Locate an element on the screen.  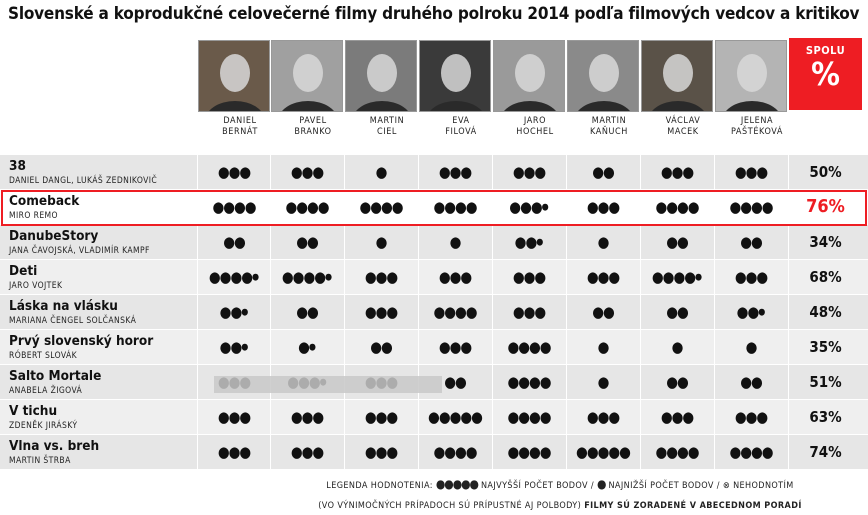
critic-last-name: KAŇUCH is located at coordinates (609, 132).